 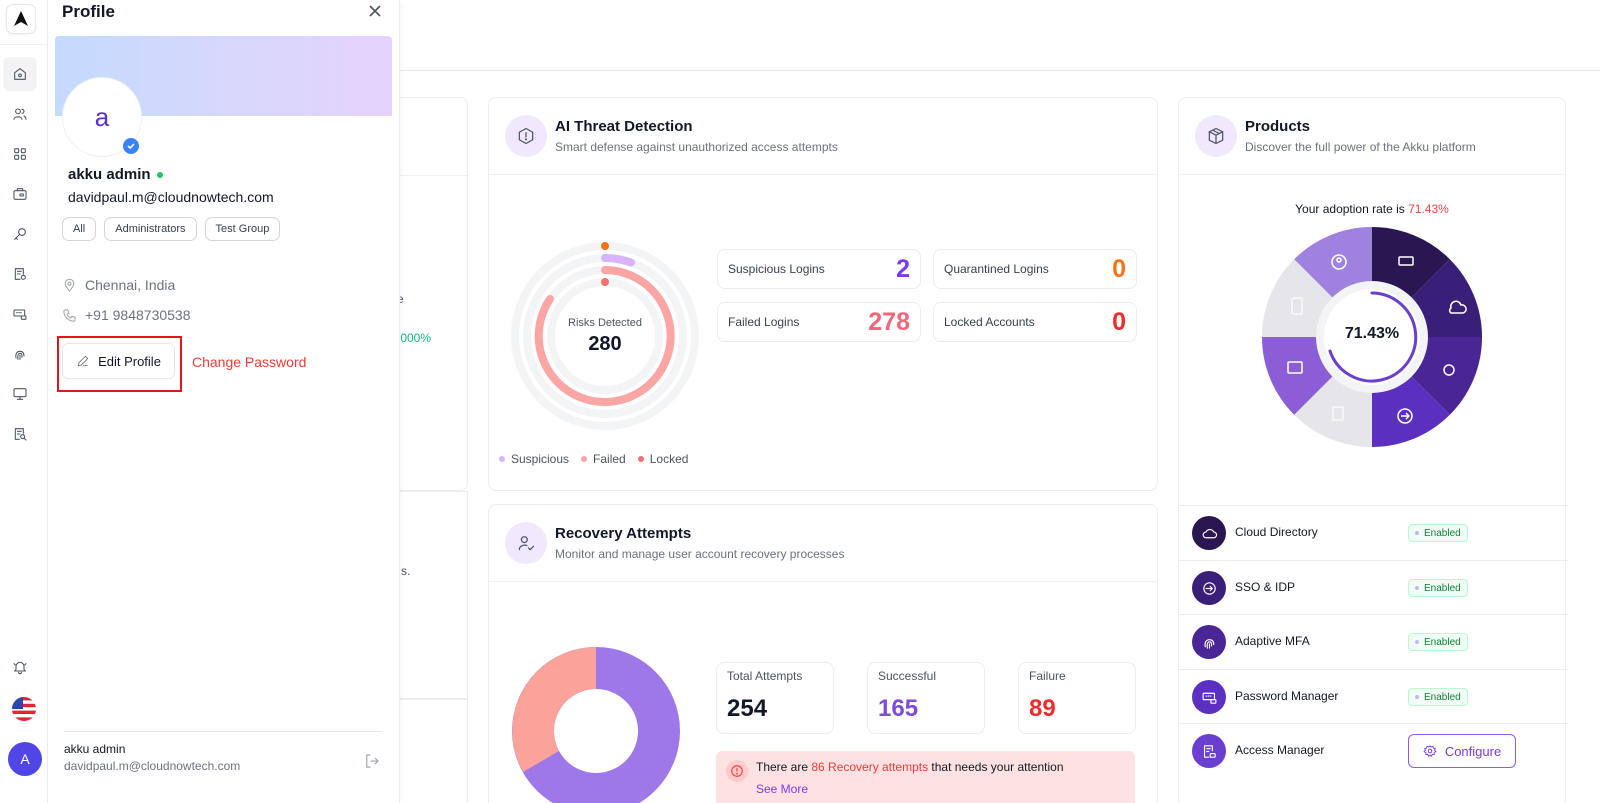 I want to click on user-avatar-button: A, so click(x=25, y=759).